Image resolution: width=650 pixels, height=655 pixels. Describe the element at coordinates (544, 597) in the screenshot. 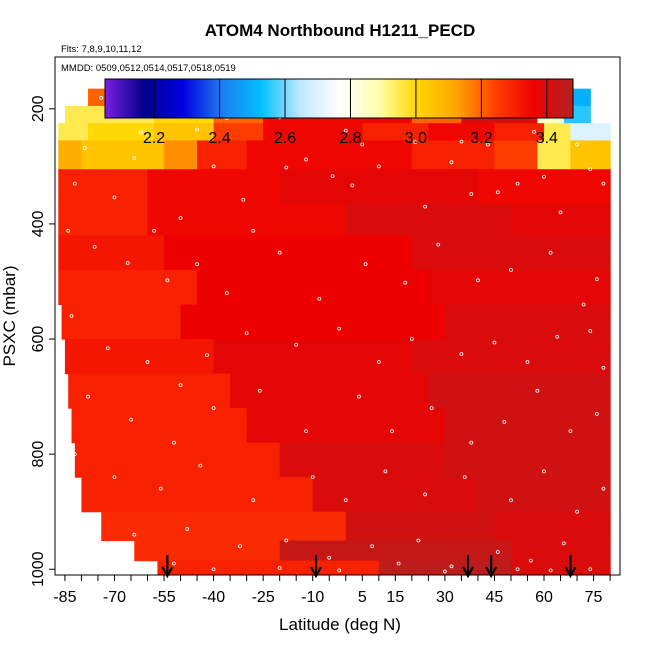

I see `x-tick-label: 60` at that location.